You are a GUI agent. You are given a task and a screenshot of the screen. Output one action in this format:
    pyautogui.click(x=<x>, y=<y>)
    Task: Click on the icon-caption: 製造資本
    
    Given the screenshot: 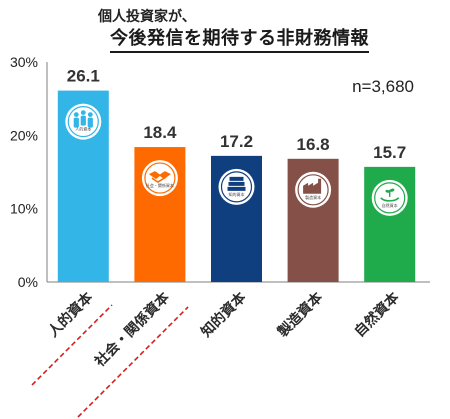 What is the action you would take?
    pyautogui.click(x=313, y=197)
    